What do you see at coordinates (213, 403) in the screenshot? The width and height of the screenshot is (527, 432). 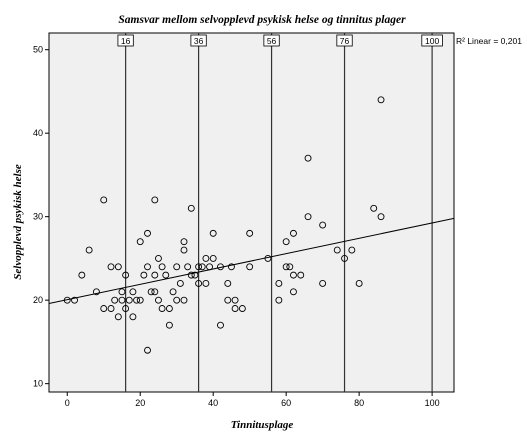 I see `x-tick-label: 40` at bounding box center [213, 403].